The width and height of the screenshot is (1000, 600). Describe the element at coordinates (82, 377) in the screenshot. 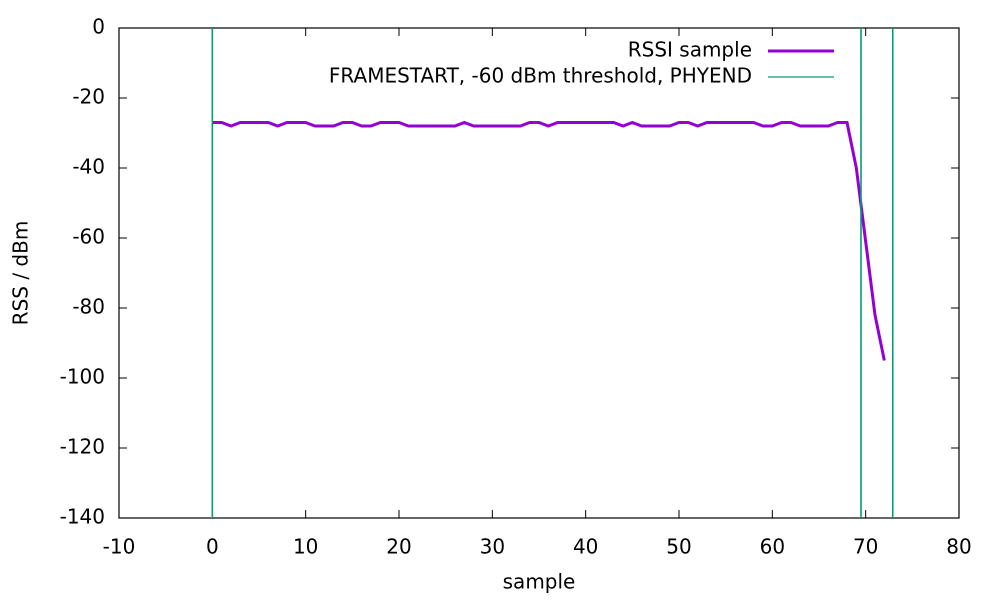

I see `y-tick-label: -100` at that location.